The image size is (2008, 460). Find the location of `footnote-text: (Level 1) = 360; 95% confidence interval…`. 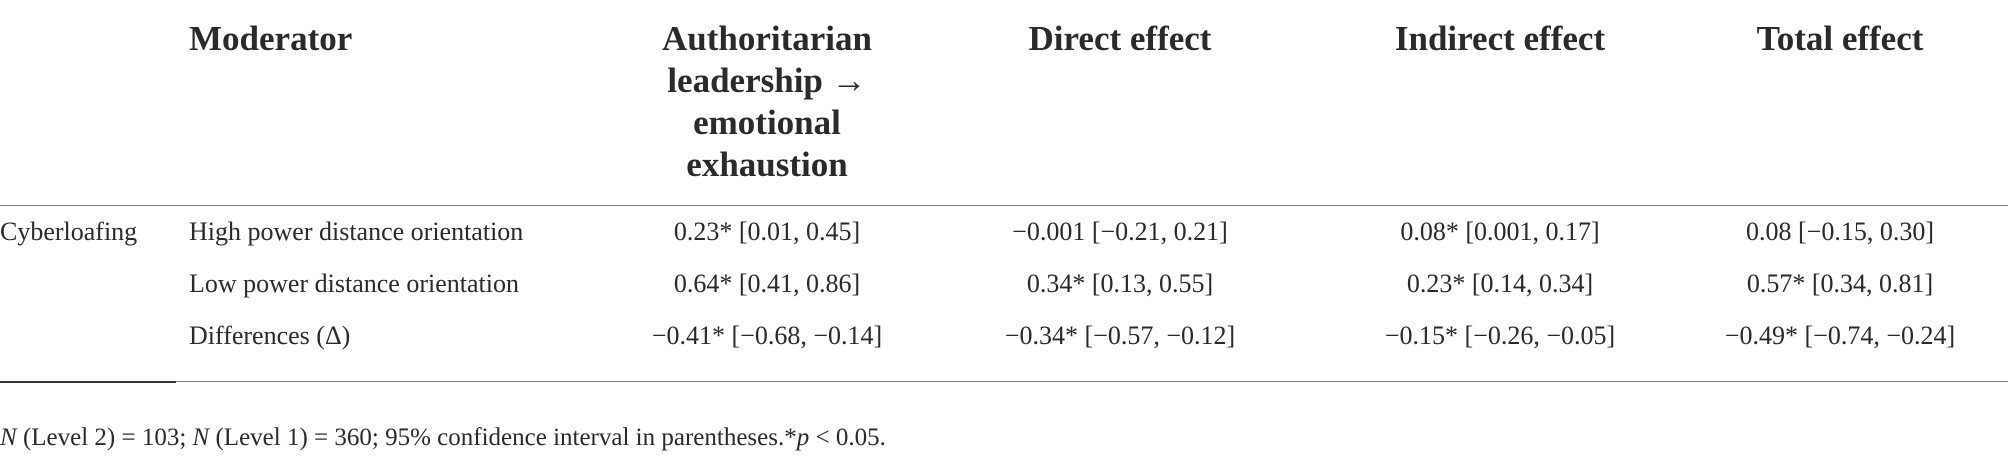

footnote-text: (Level 1) = 360; 95% confidence interval… is located at coordinates (503, 437).